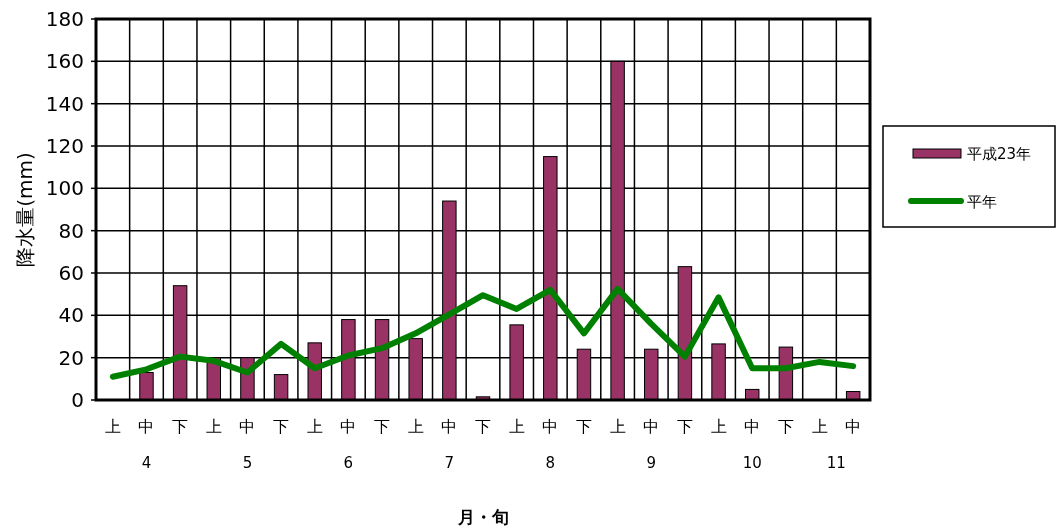  Describe the element at coordinates (348, 463) in the screenshot. I see `text: 6` at that location.